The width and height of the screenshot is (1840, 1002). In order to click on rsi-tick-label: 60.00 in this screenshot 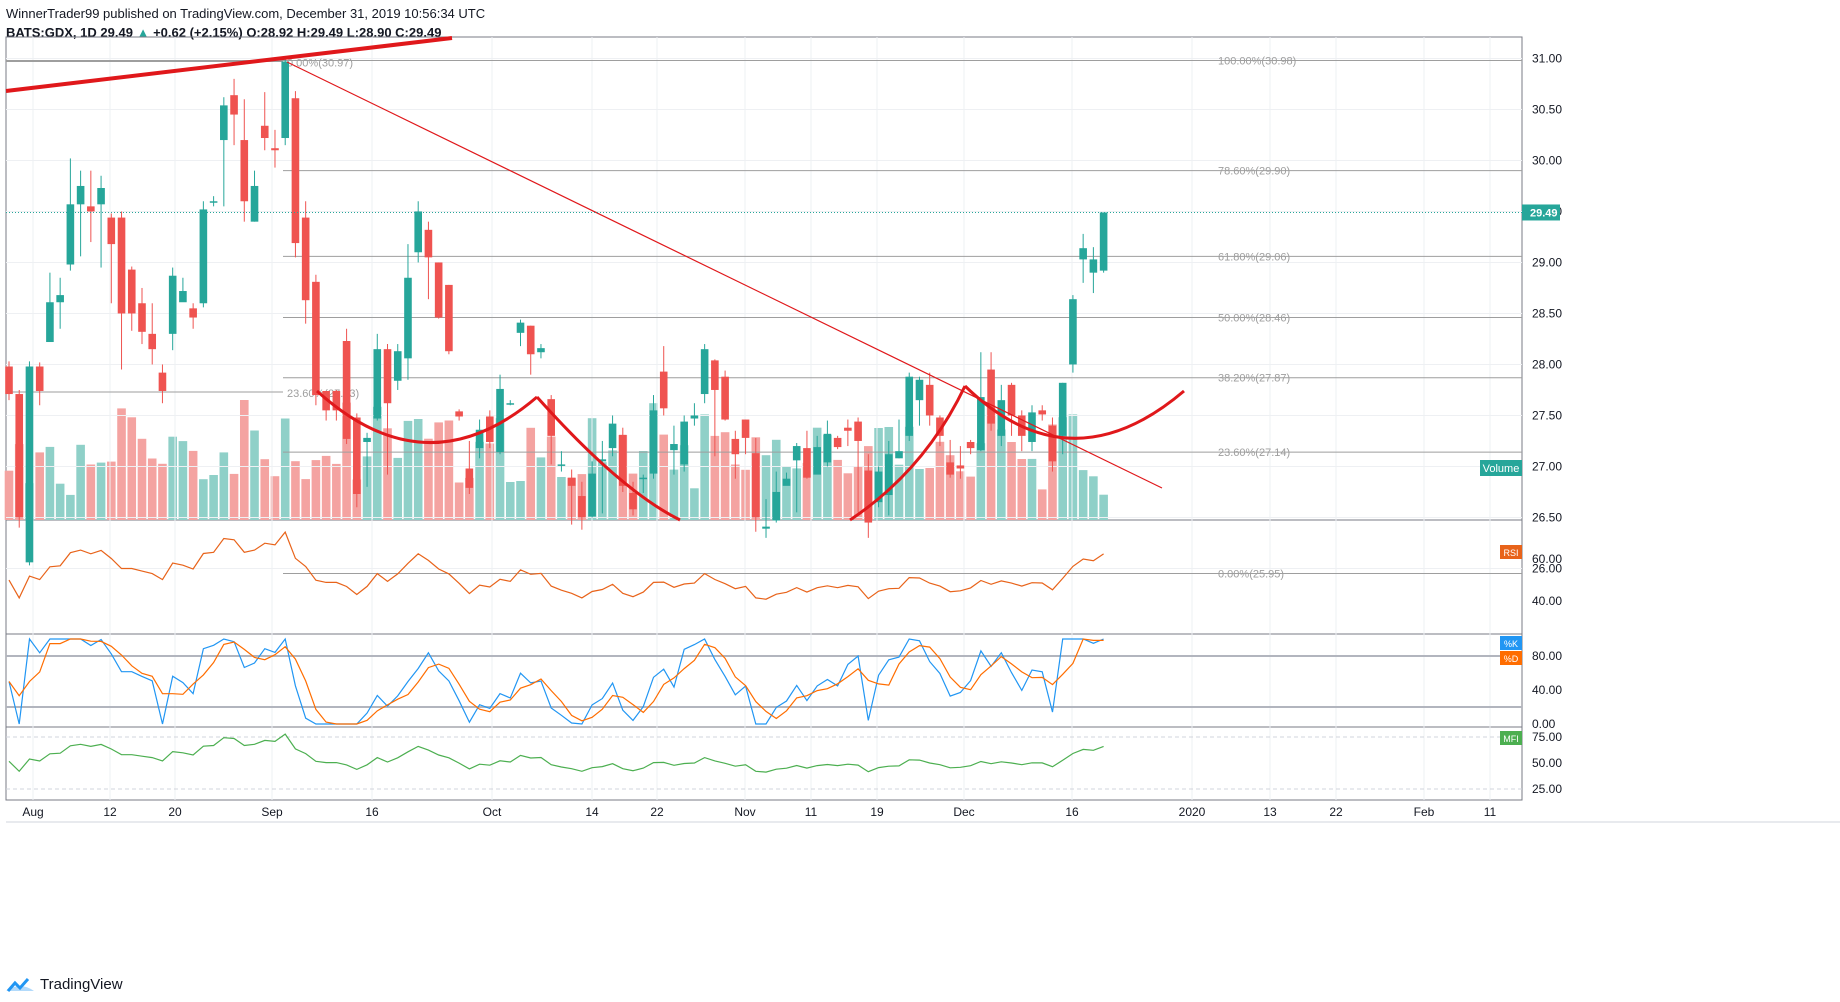, I will do `click(1547, 559)`.